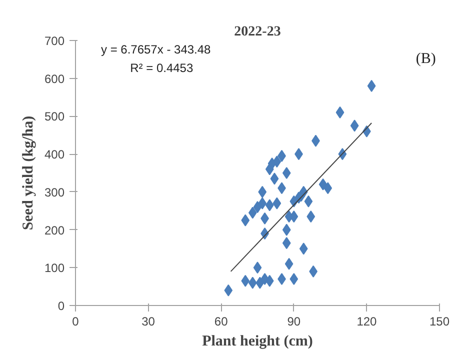  What do you see at coordinates (162, 67) in the screenshot?
I see `annotation: R² = 0.4453` at bounding box center [162, 67].